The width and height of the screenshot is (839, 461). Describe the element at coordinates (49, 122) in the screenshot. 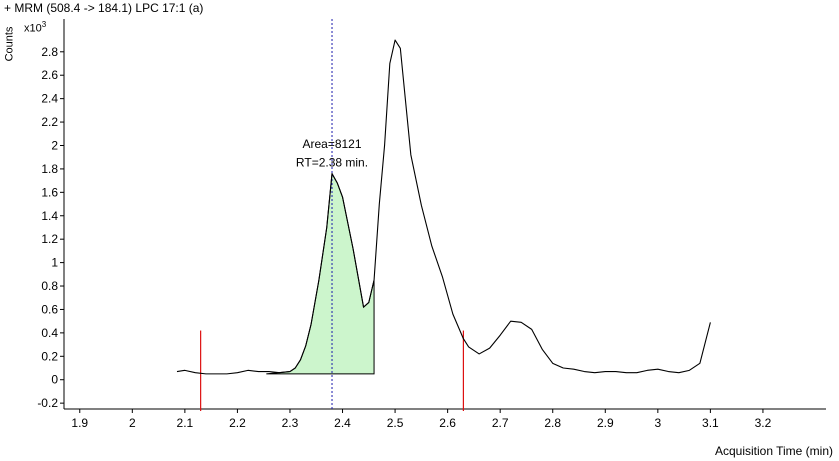

I see `y-tick-label: 2.2` at that location.